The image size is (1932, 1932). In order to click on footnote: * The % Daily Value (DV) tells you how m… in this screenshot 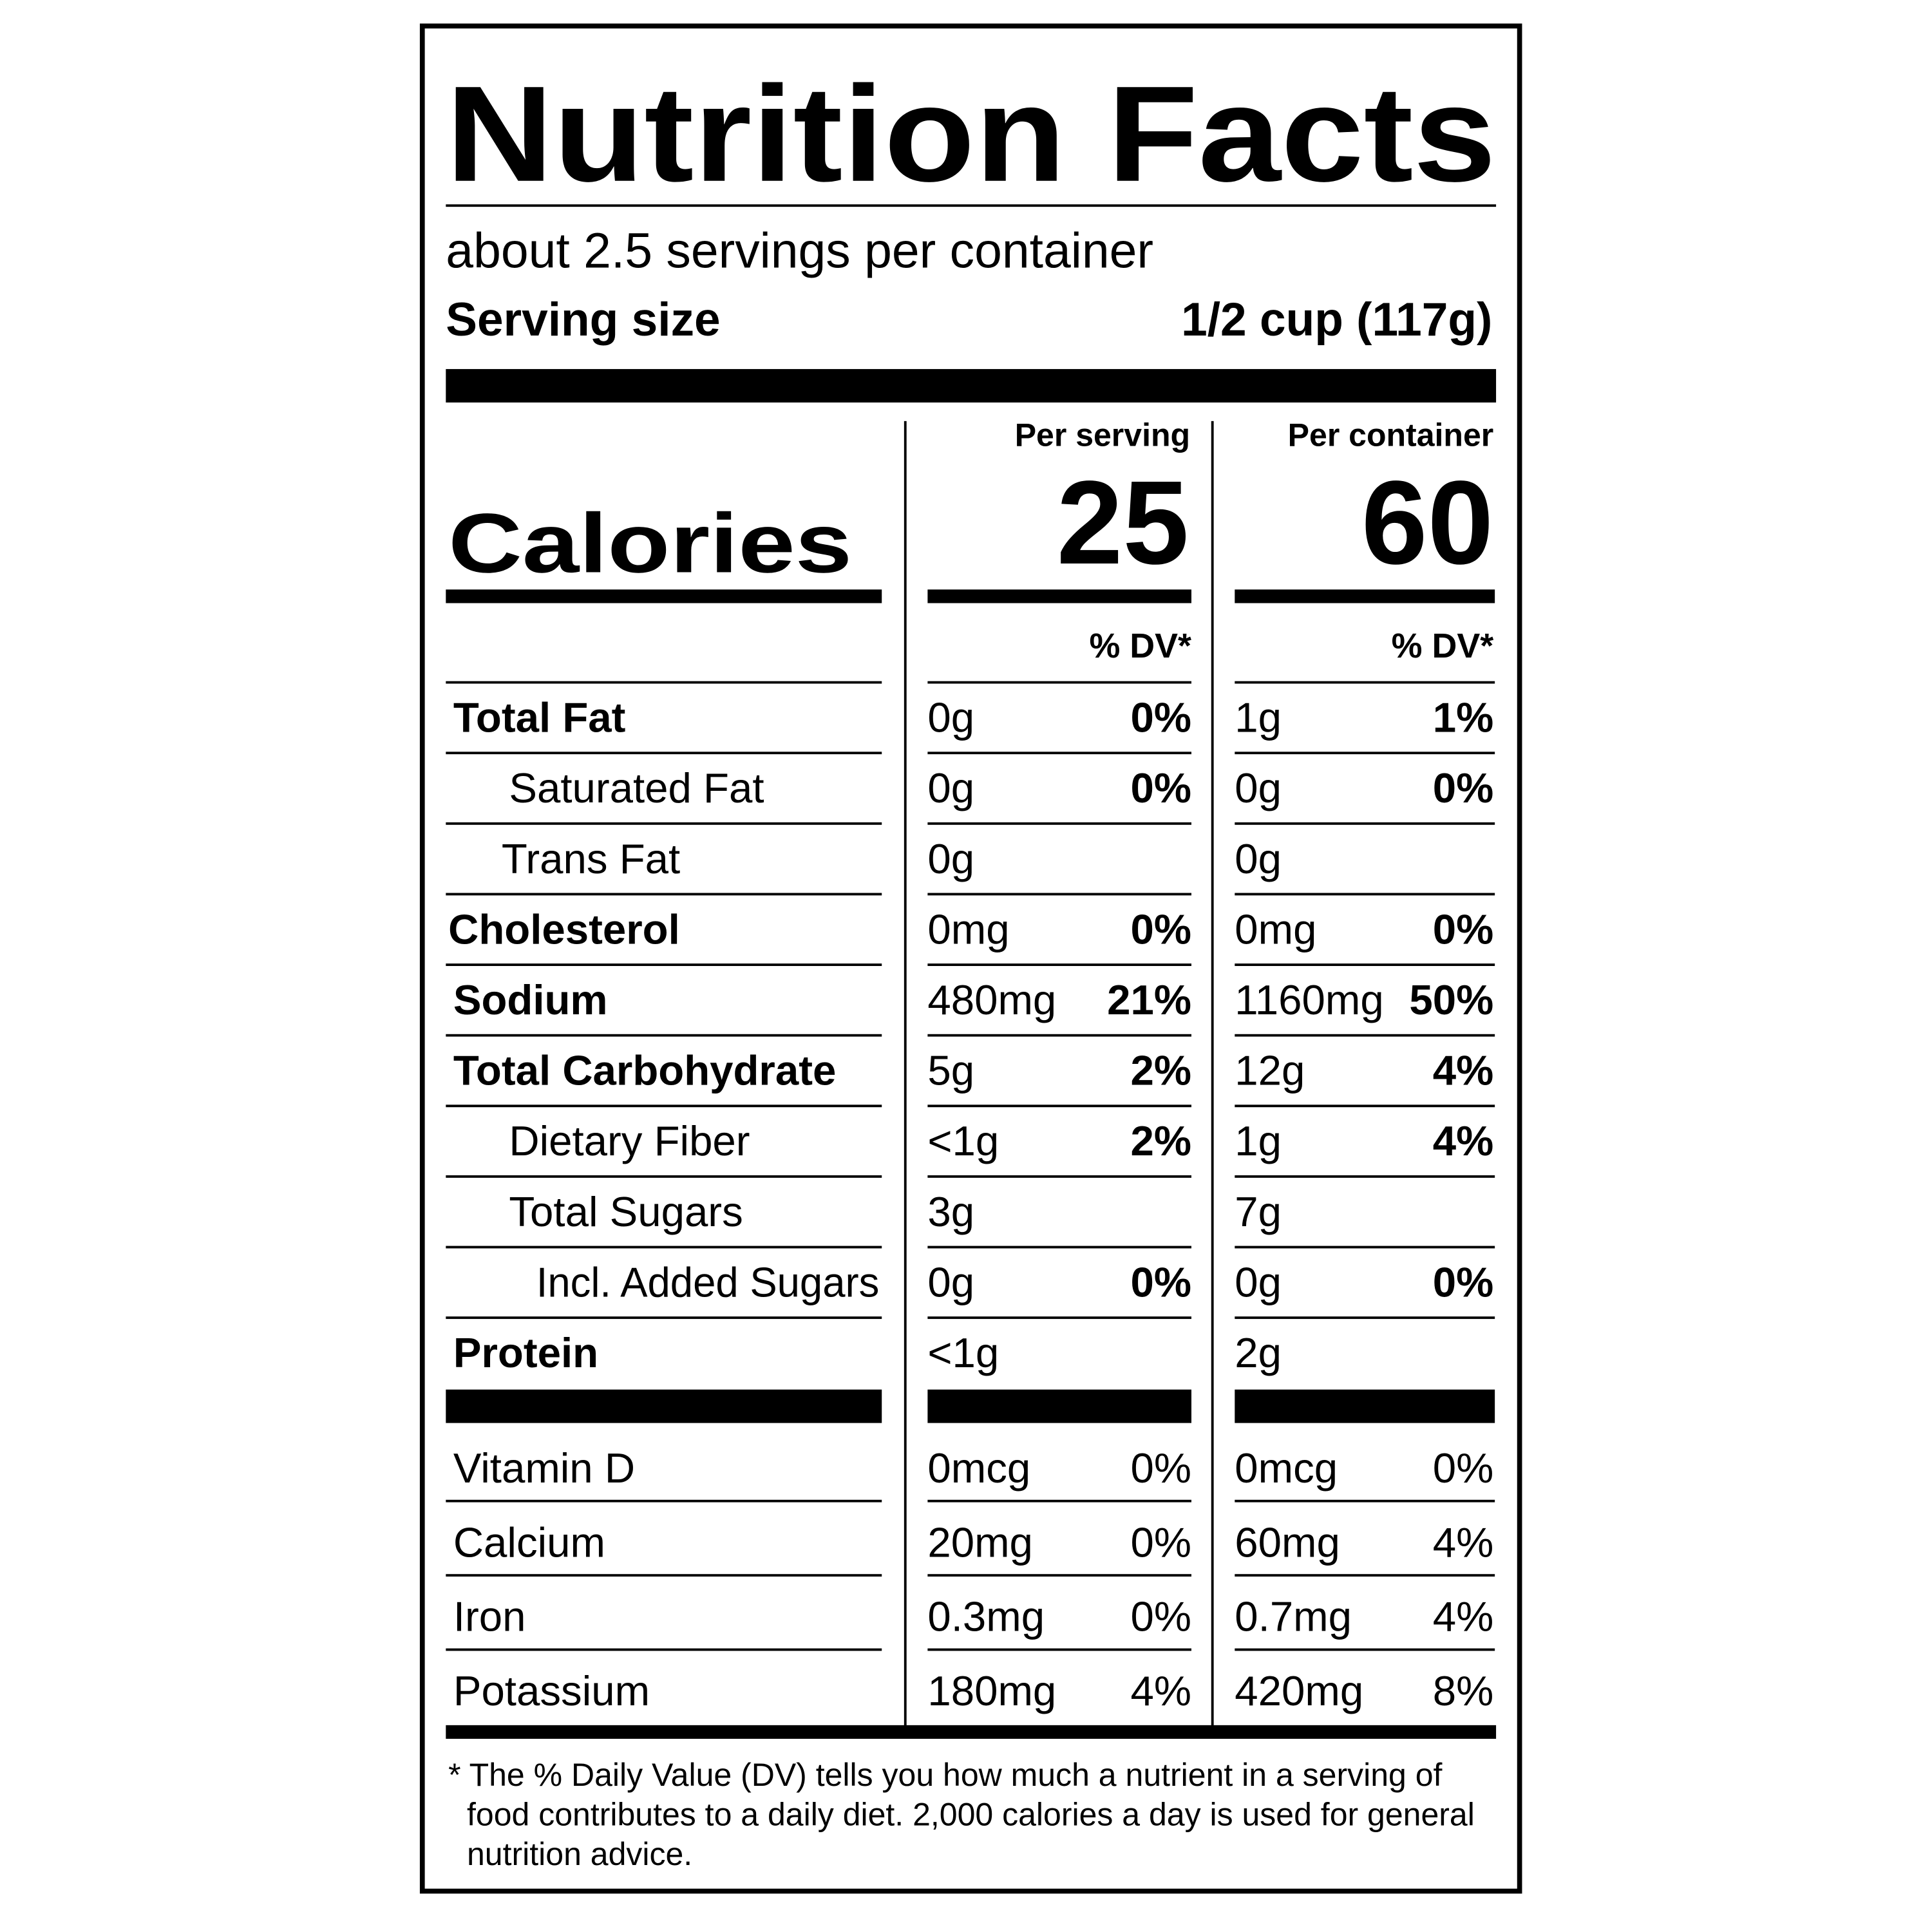, I will do `click(945, 1775)`.